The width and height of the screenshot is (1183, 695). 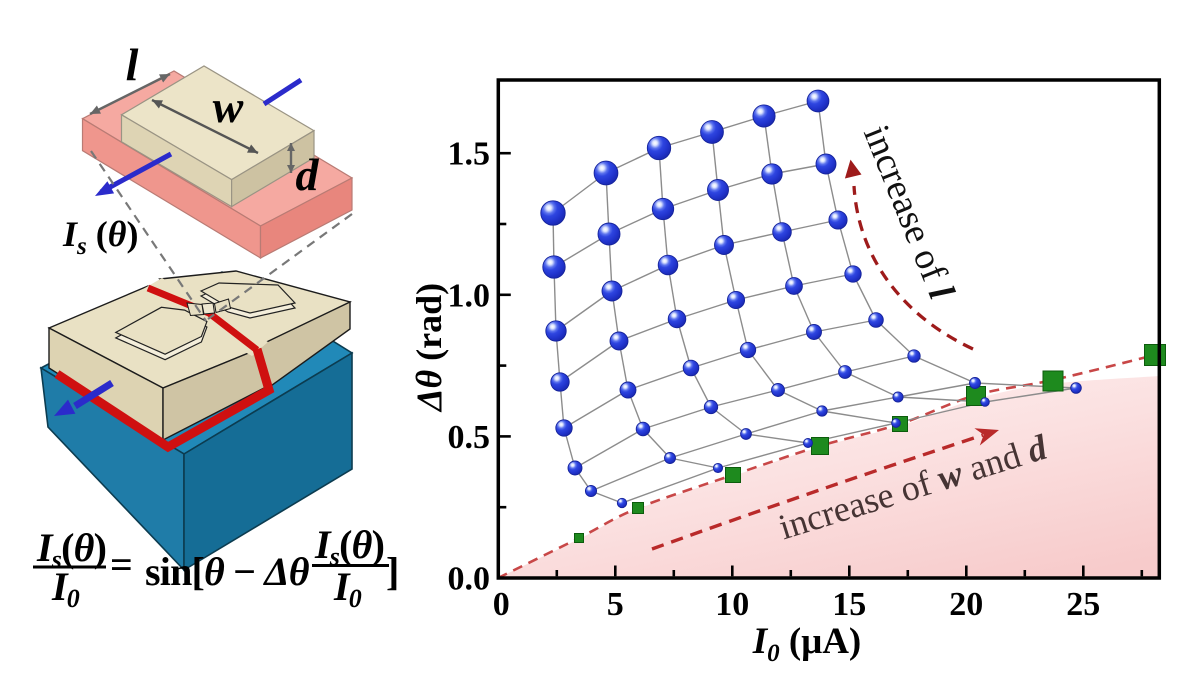 What do you see at coordinates (132, 64) in the screenshot?
I see `svg-text: l` at bounding box center [132, 64].